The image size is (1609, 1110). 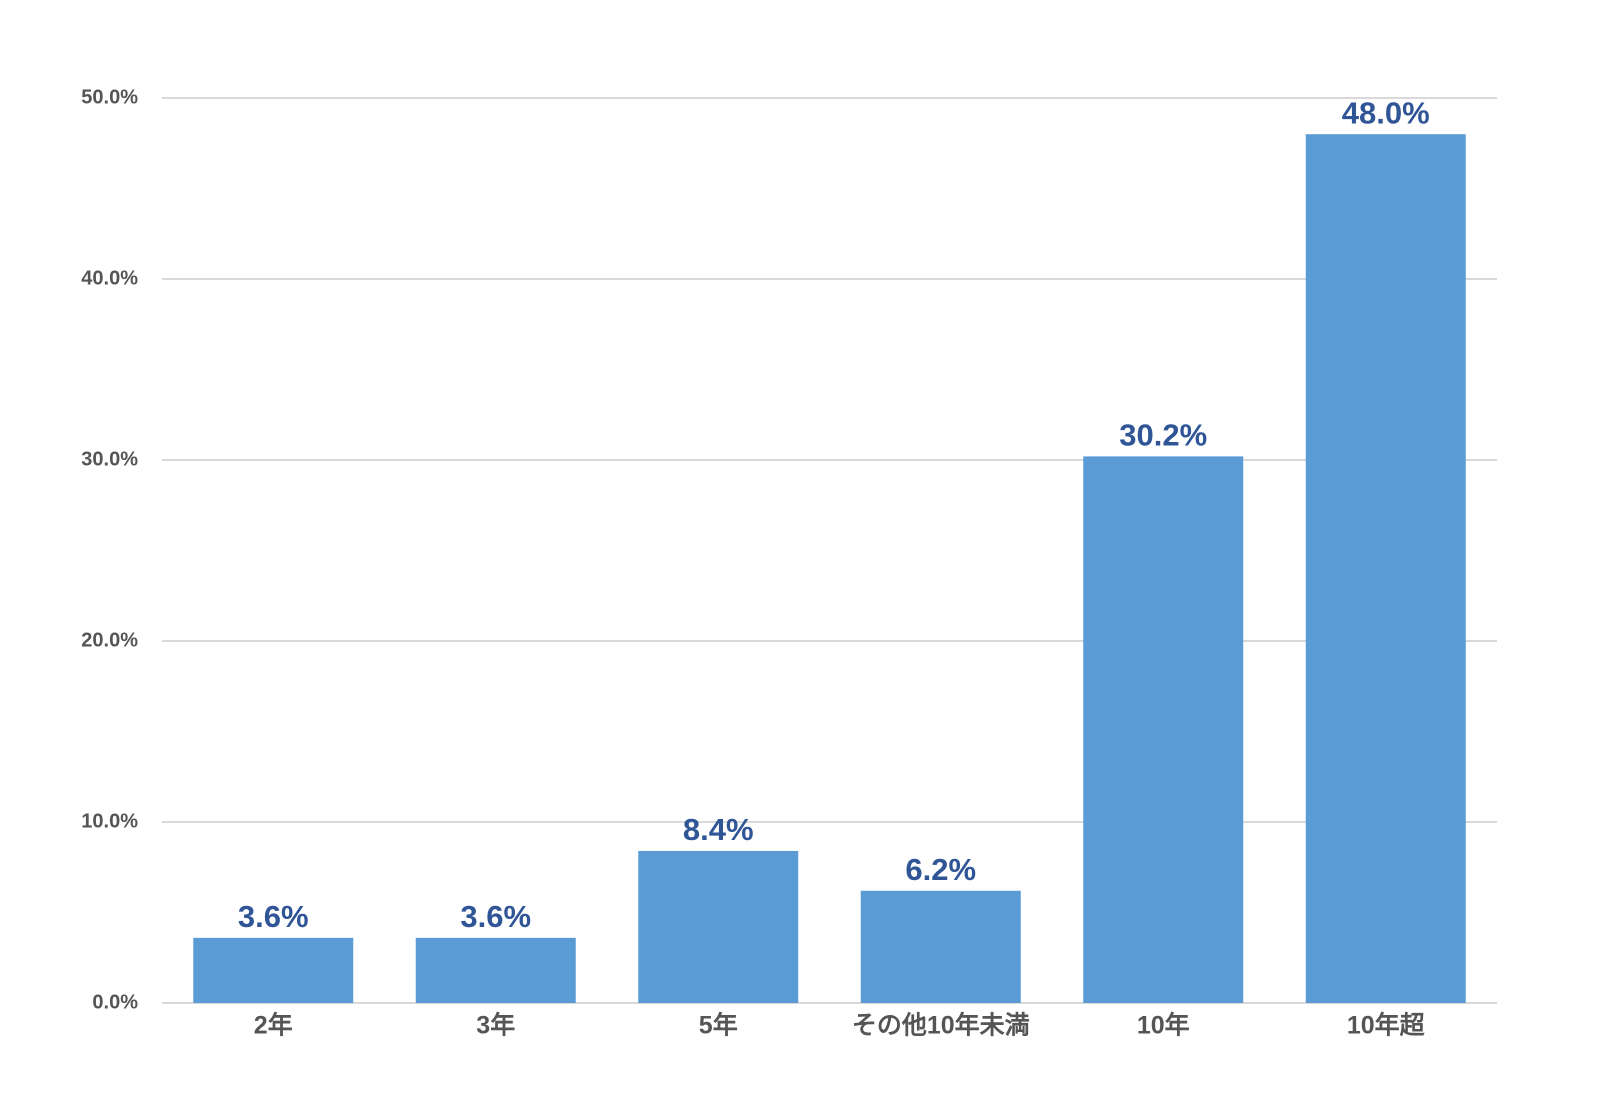 What do you see at coordinates (941, 1025) in the screenshot?
I see `x-tick-label: その他10年未満` at bounding box center [941, 1025].